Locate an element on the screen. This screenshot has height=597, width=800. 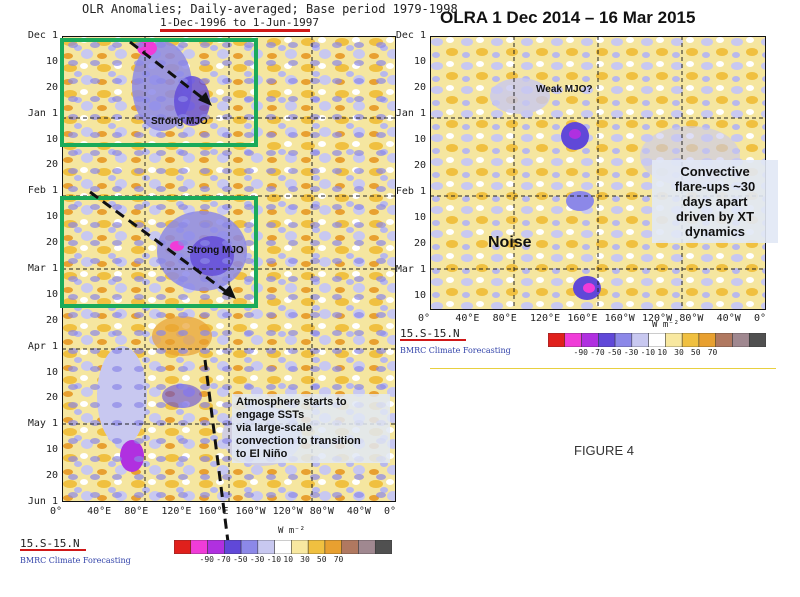
figure-label: FIGURE 4 is located at coordinates (604, 450).